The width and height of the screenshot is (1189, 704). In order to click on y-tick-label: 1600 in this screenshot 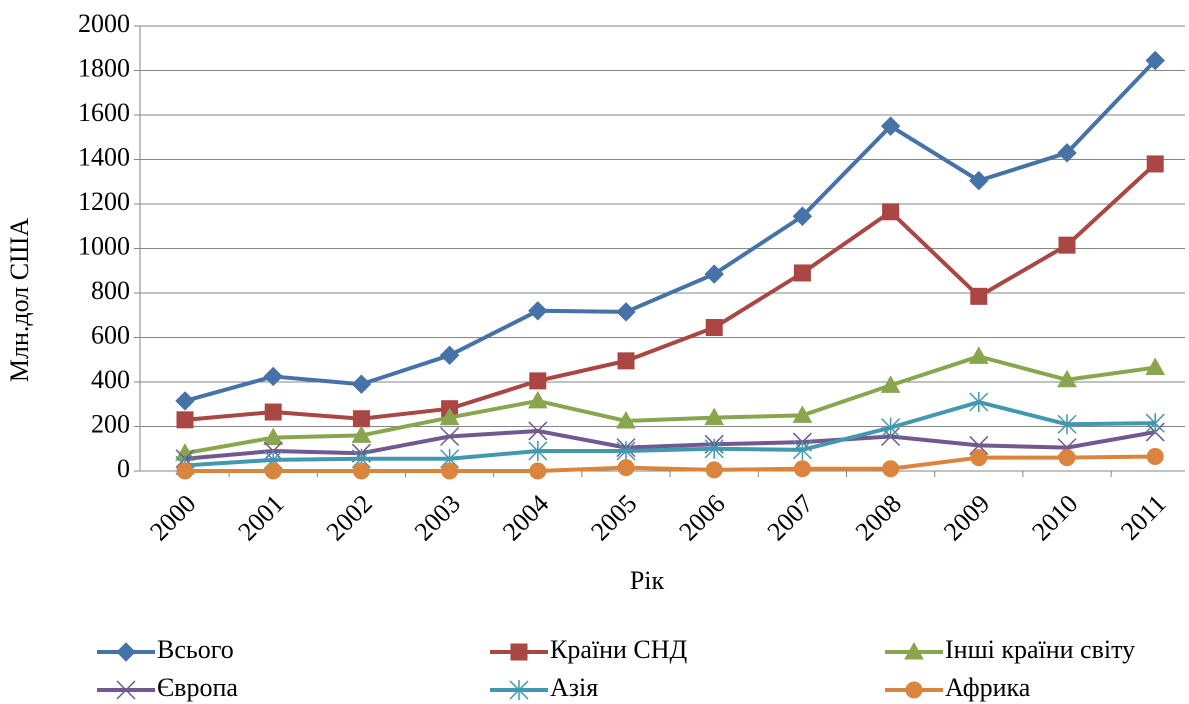, I will do `click(104, 112)`.